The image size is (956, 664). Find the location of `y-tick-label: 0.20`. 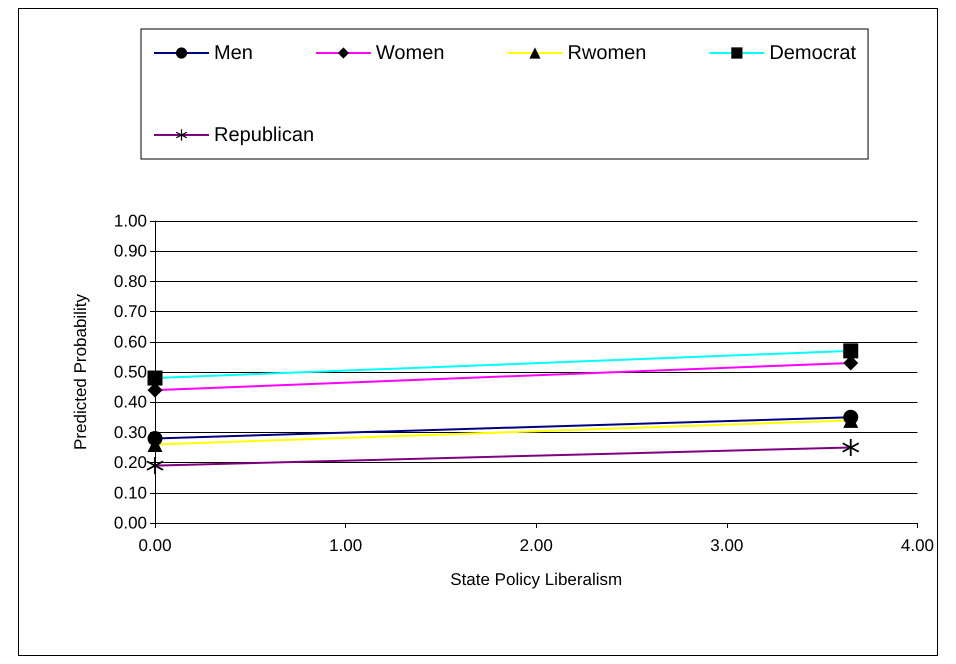

y-tick-label: 0.20 is located at coordinates (130, 462).